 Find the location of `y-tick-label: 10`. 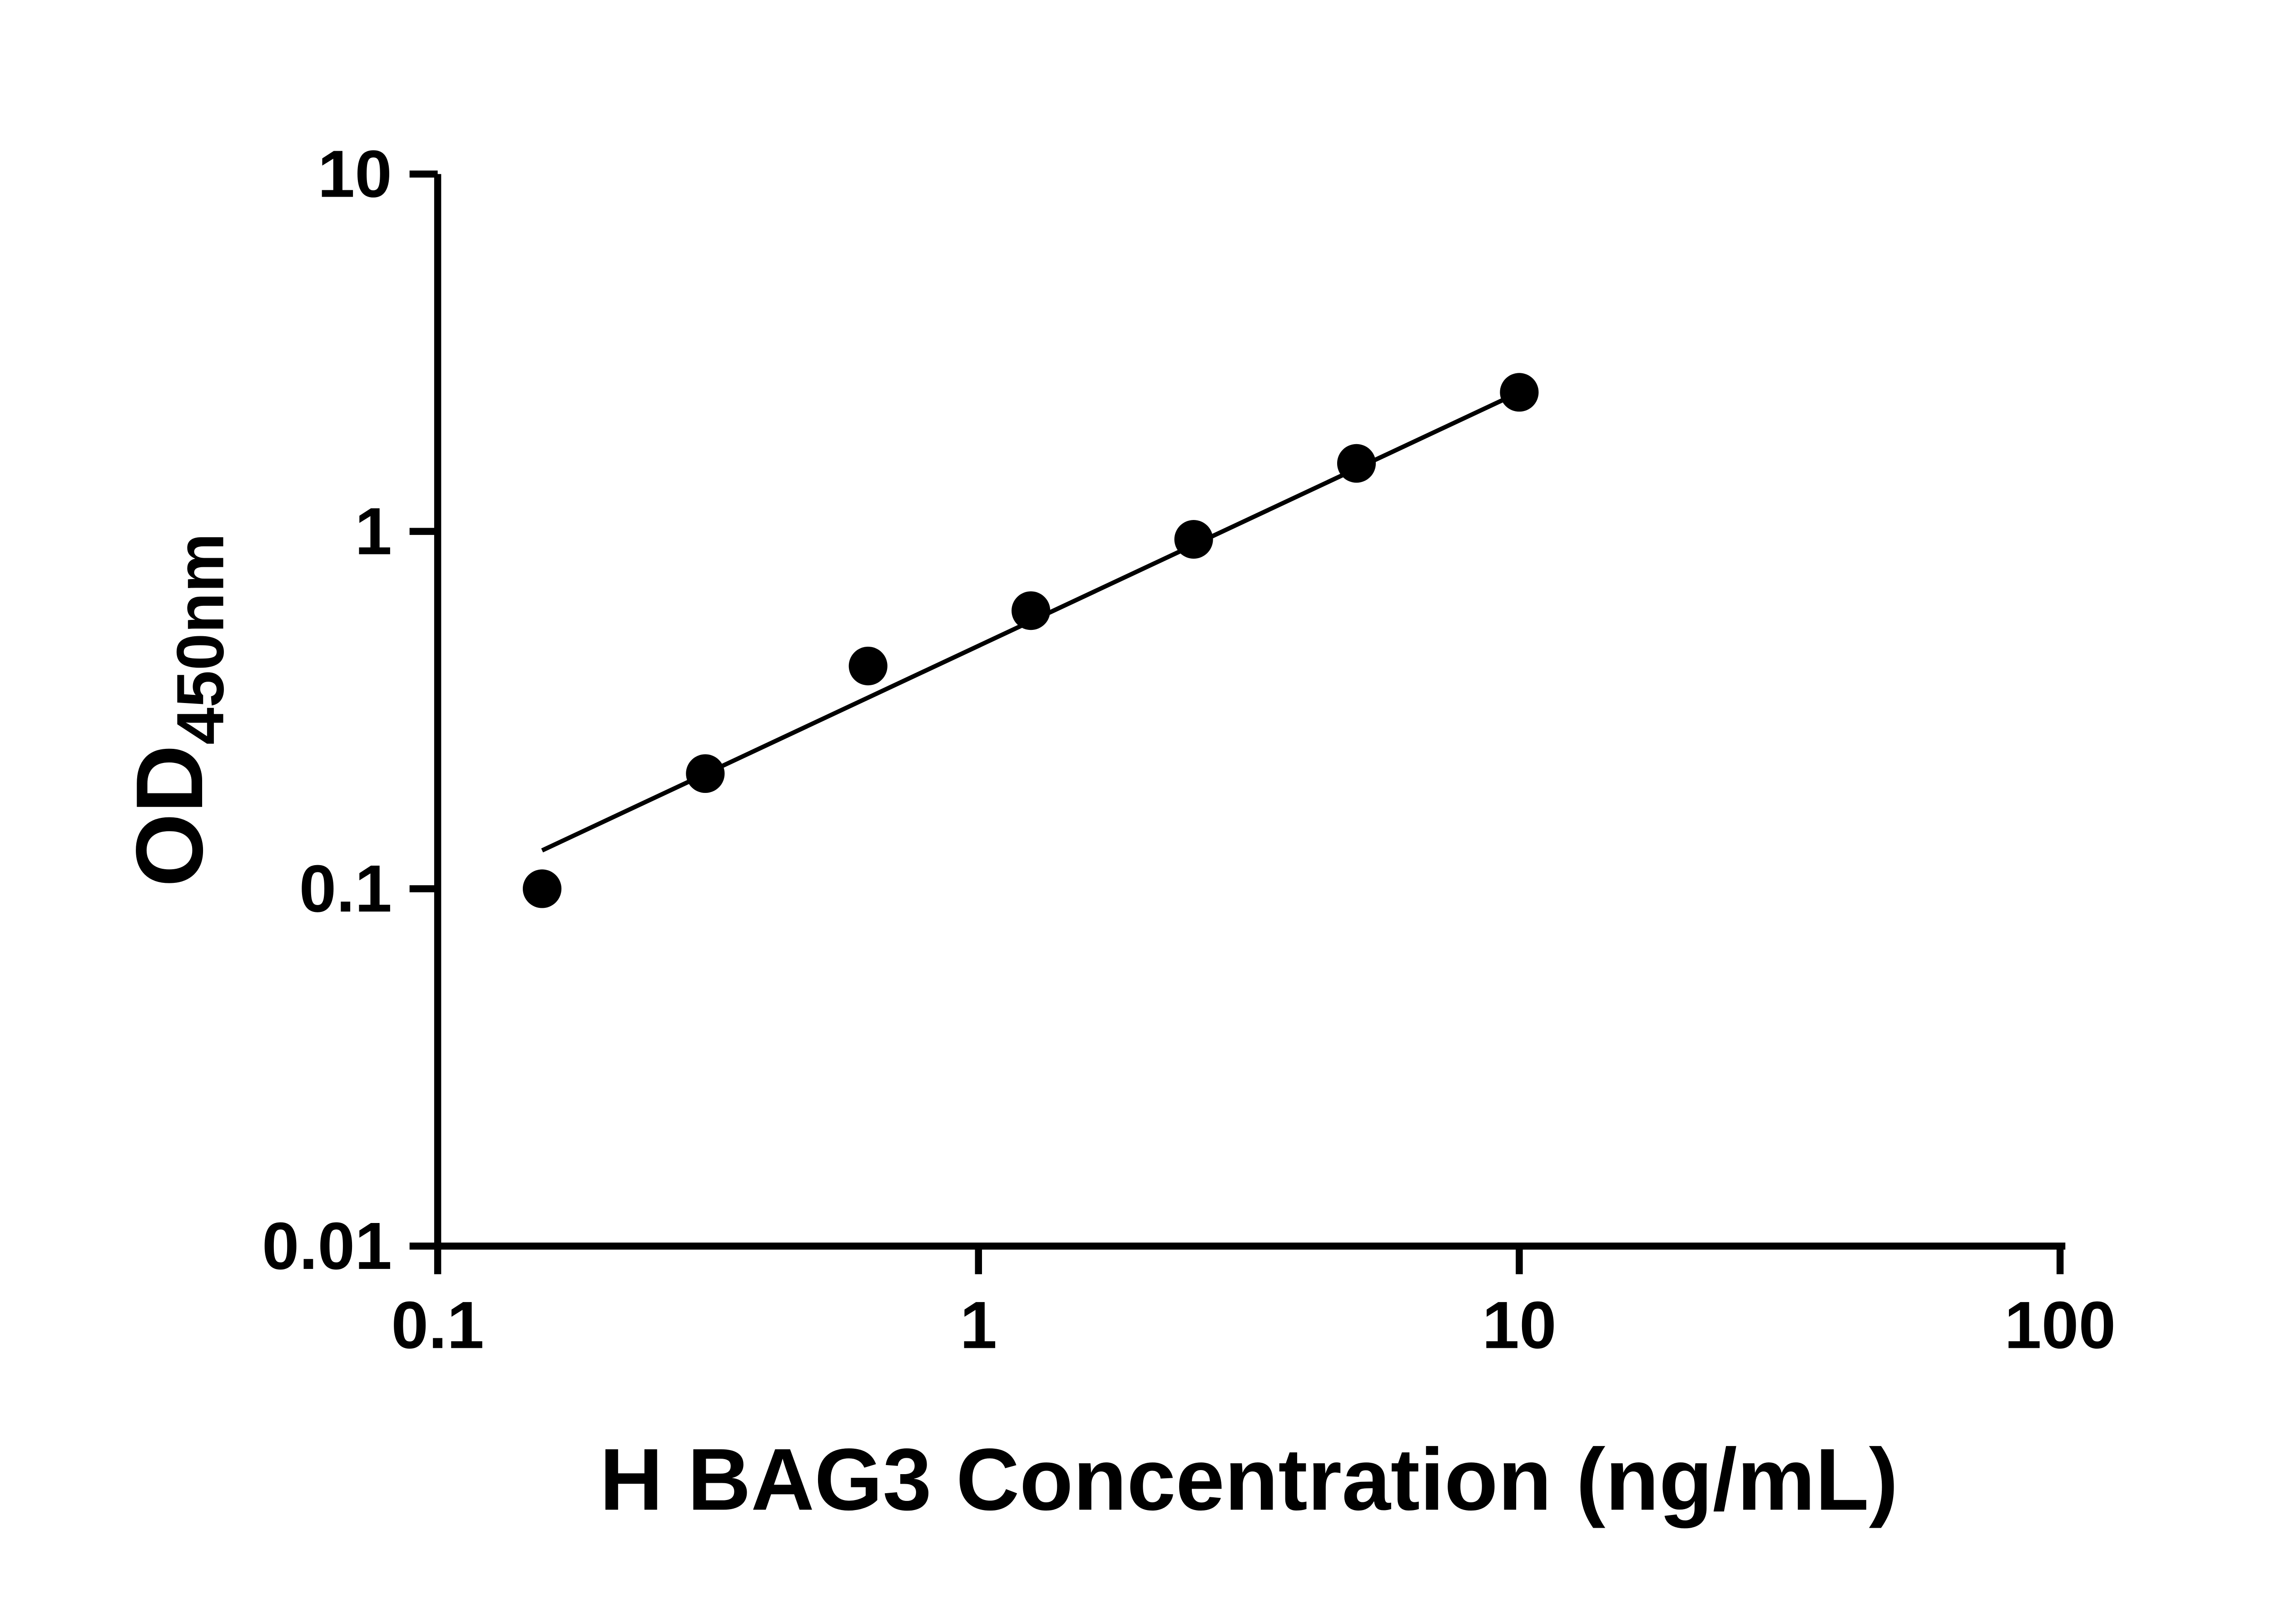

y-tick-label: 10 is located at coordinates (354, 174).